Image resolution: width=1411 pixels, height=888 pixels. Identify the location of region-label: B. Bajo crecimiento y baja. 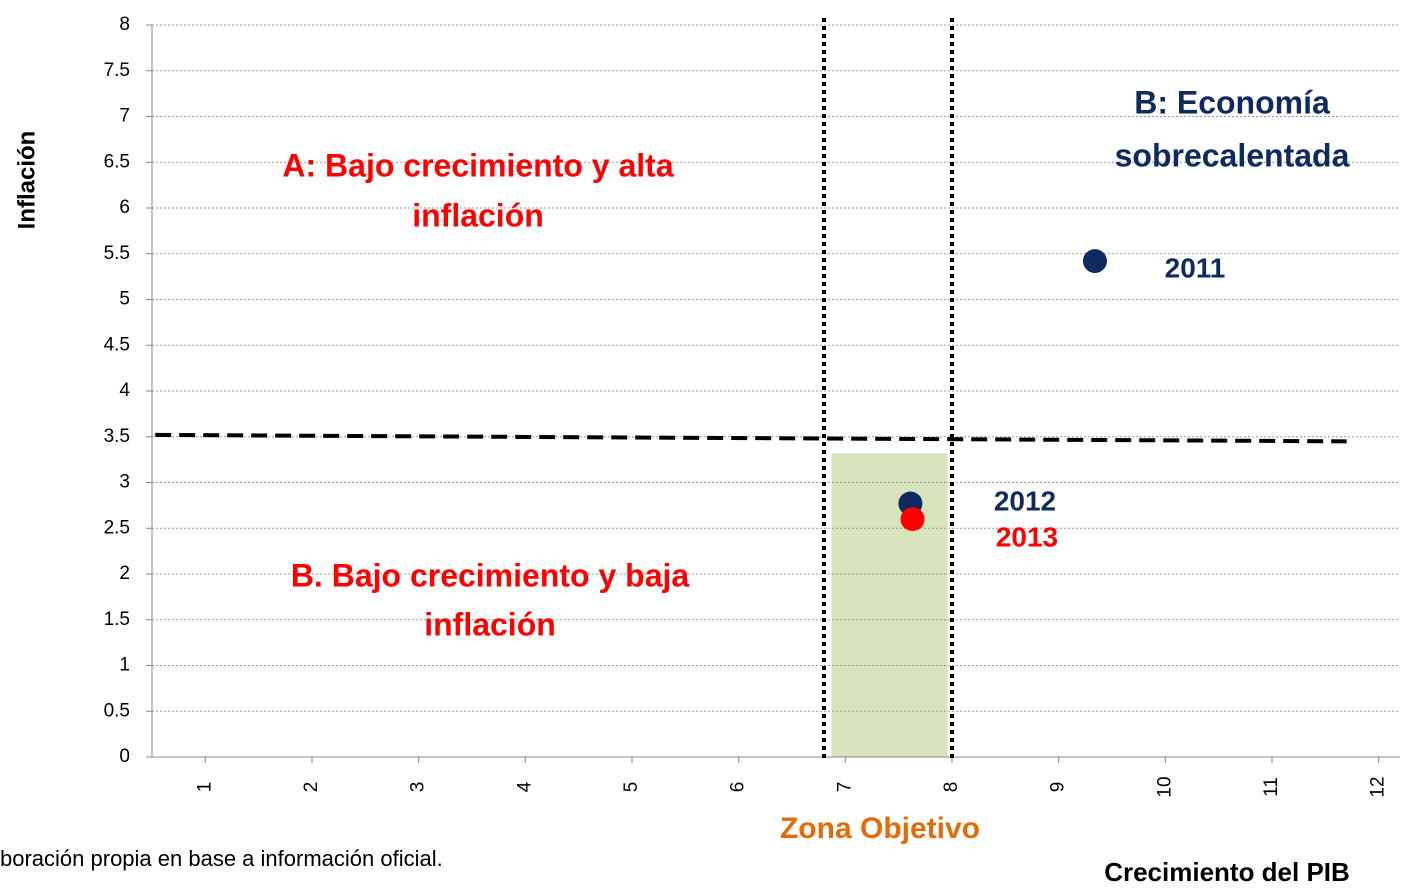
(490, 575).